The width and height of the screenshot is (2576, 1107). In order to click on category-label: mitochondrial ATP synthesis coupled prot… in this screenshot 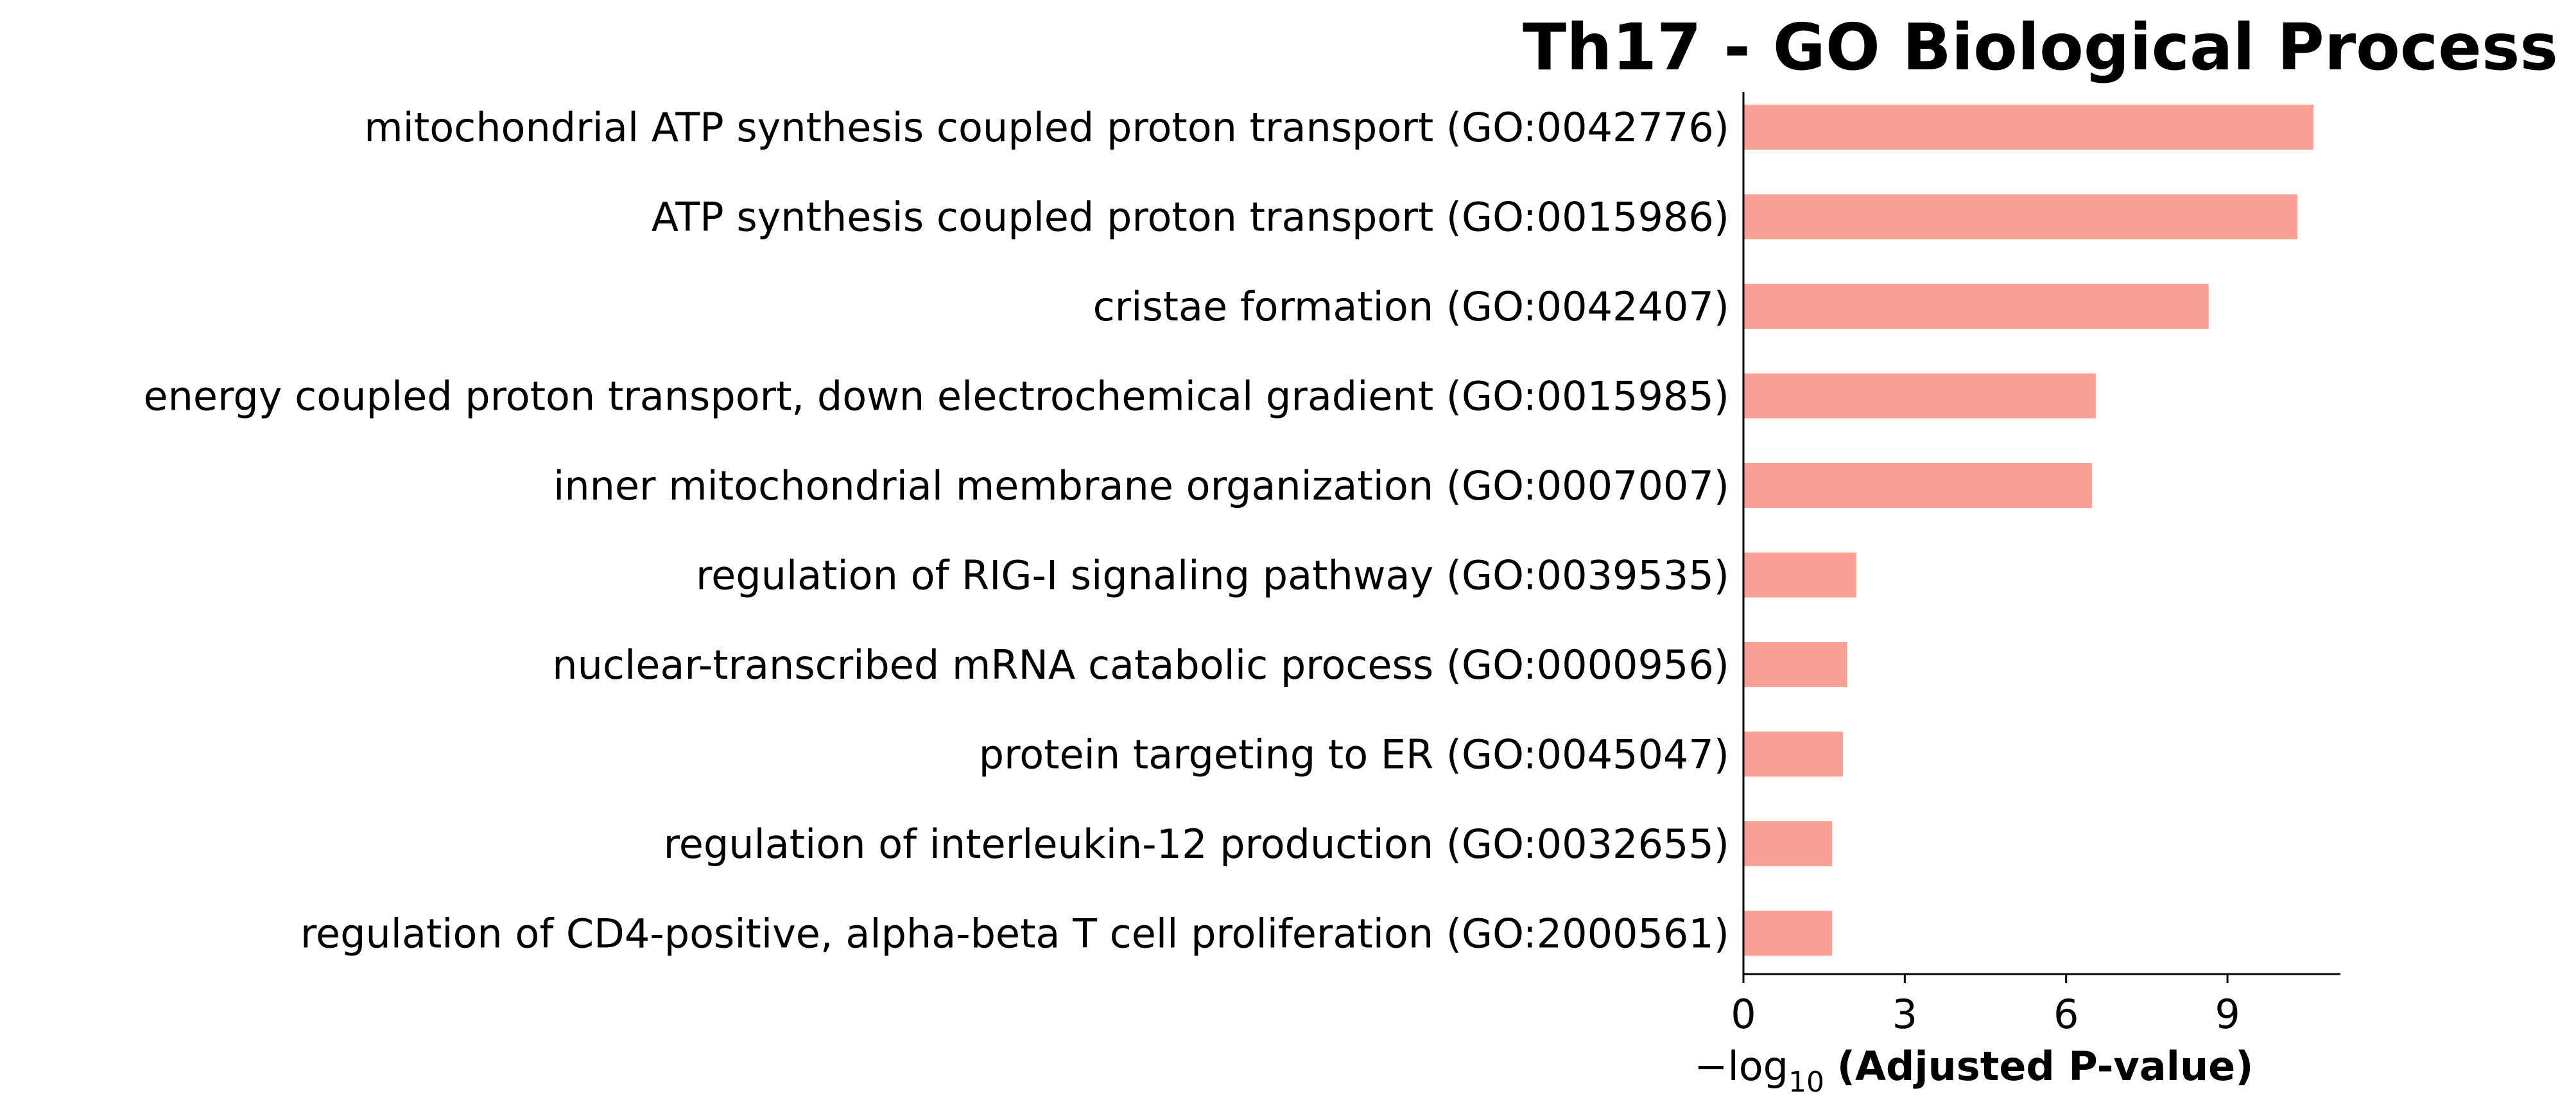, I will do `click(1046, 128)`.